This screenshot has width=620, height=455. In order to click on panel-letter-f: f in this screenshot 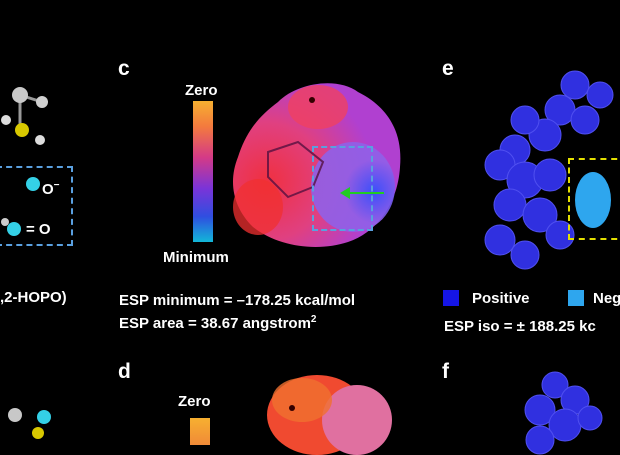, I will do `click(445, 371)`.